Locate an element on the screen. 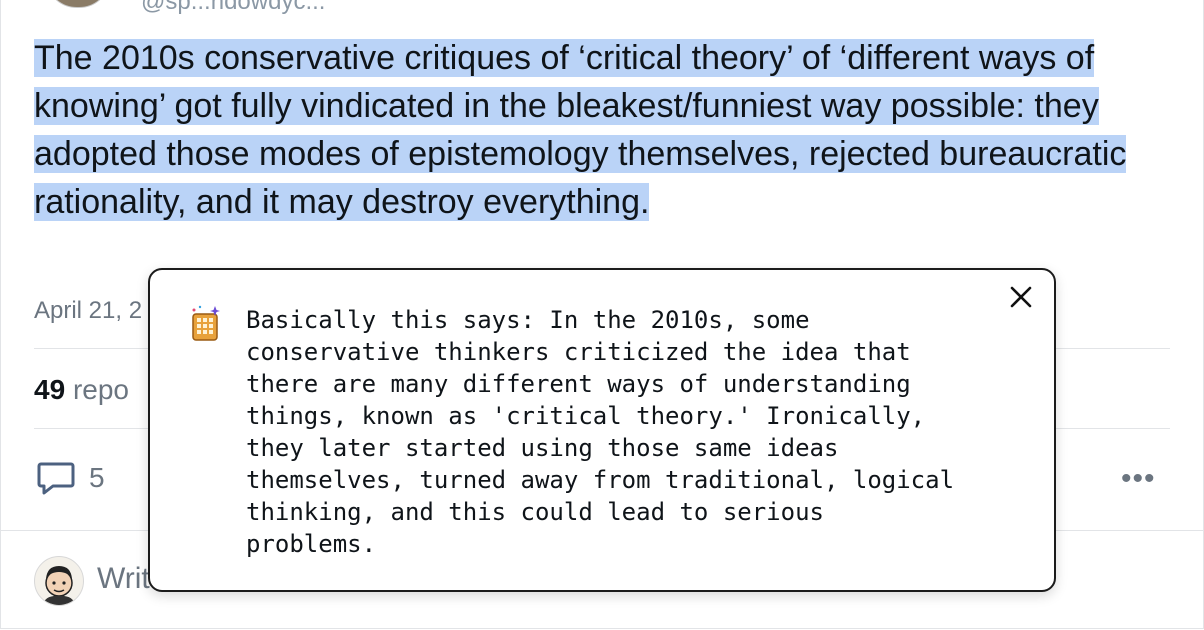  reposts-stat: 49 repo is located at coordinates (81, 390).